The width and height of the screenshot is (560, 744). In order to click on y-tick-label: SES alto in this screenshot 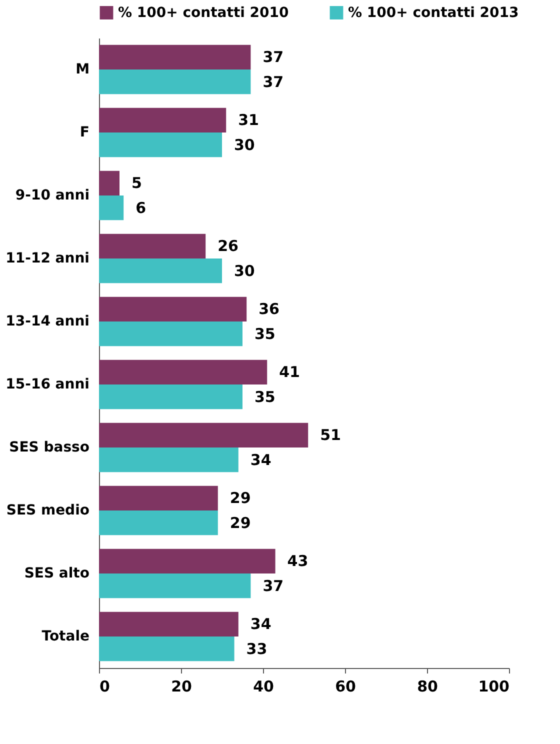, I will do `click(57, 574)`.